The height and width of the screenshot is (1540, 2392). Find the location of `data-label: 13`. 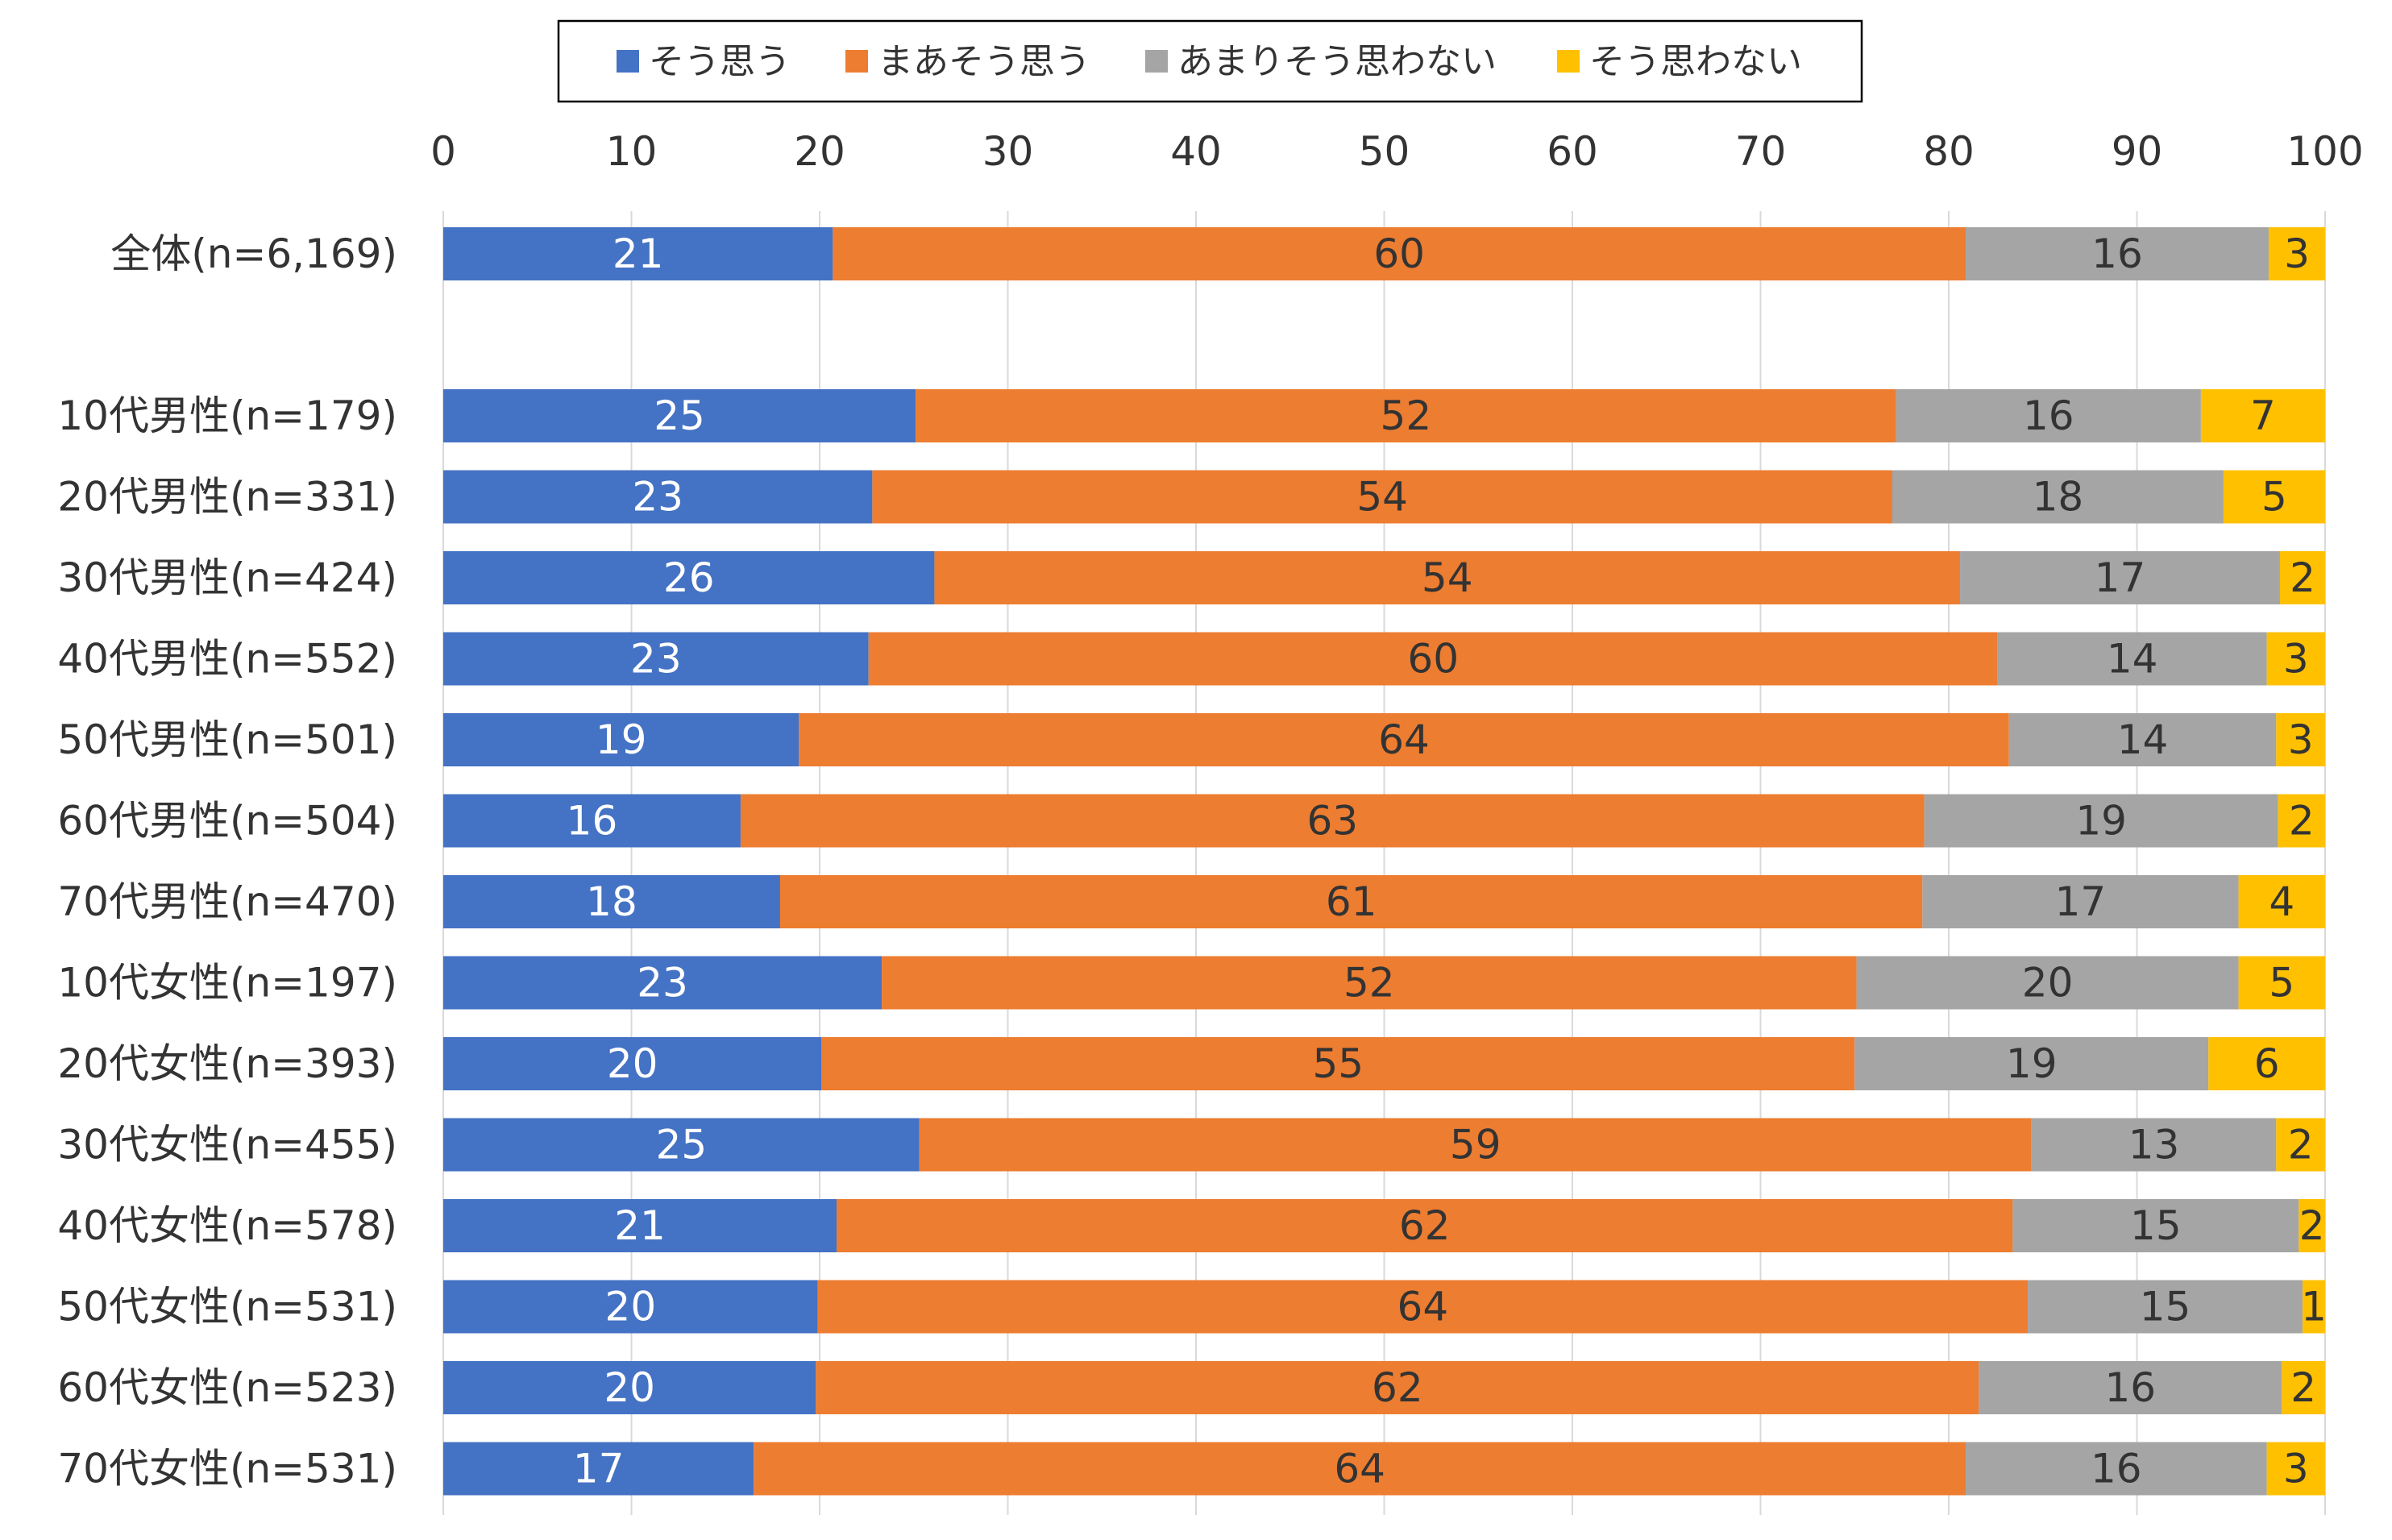

data-label: 13 is located at coordinates (2154, 1145).